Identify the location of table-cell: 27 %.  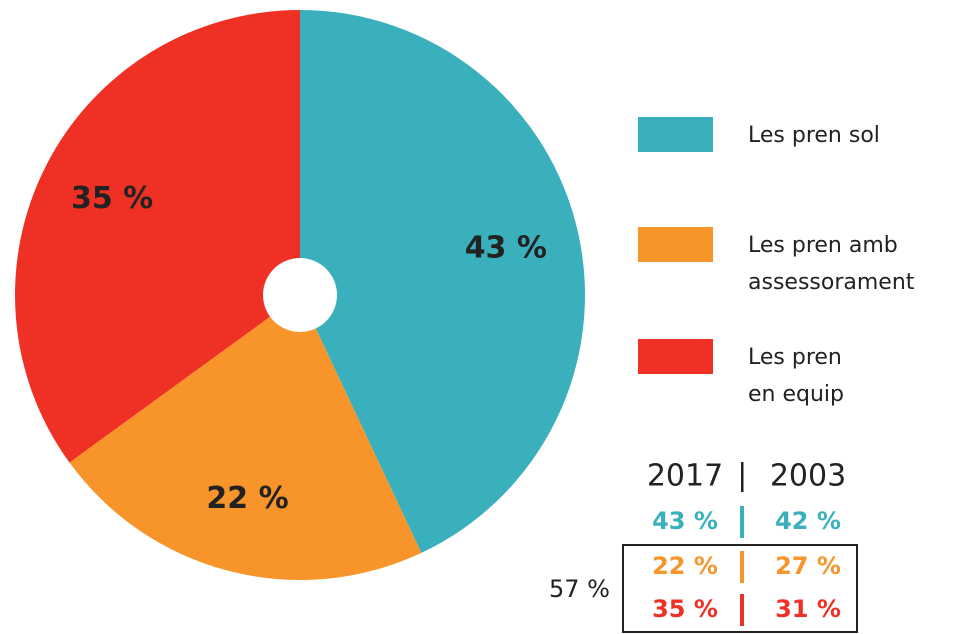
(808, 566).